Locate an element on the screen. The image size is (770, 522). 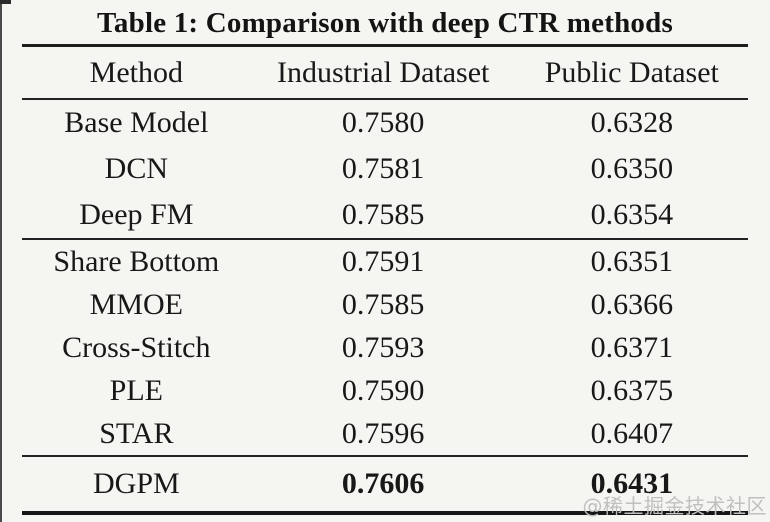
table-row: DCN 0.7581 0.6350 is located at coordinates (385, 169).